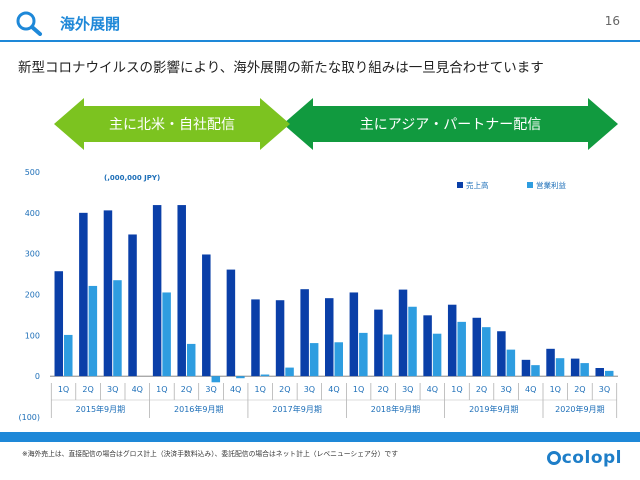  I want to click on y-tick-label: (100), so click(29, 417).